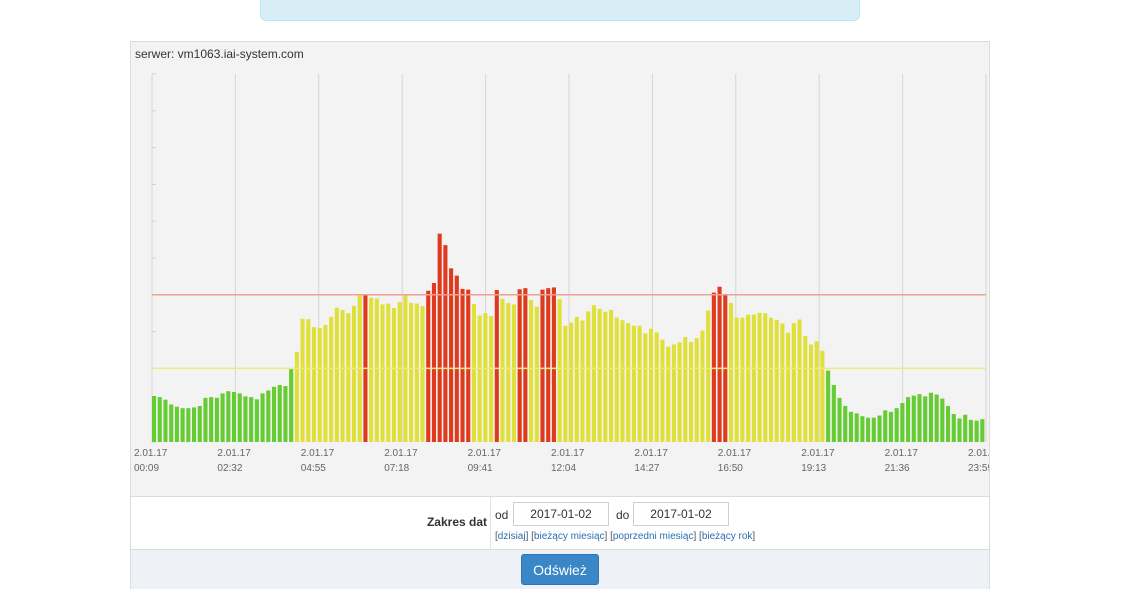 Image resolution: width=1124 pixels, height=614 pixels. Describe the element at coordinates (560, 569) in the screenshot. I see `refresh-button: Odśwież` at that location.